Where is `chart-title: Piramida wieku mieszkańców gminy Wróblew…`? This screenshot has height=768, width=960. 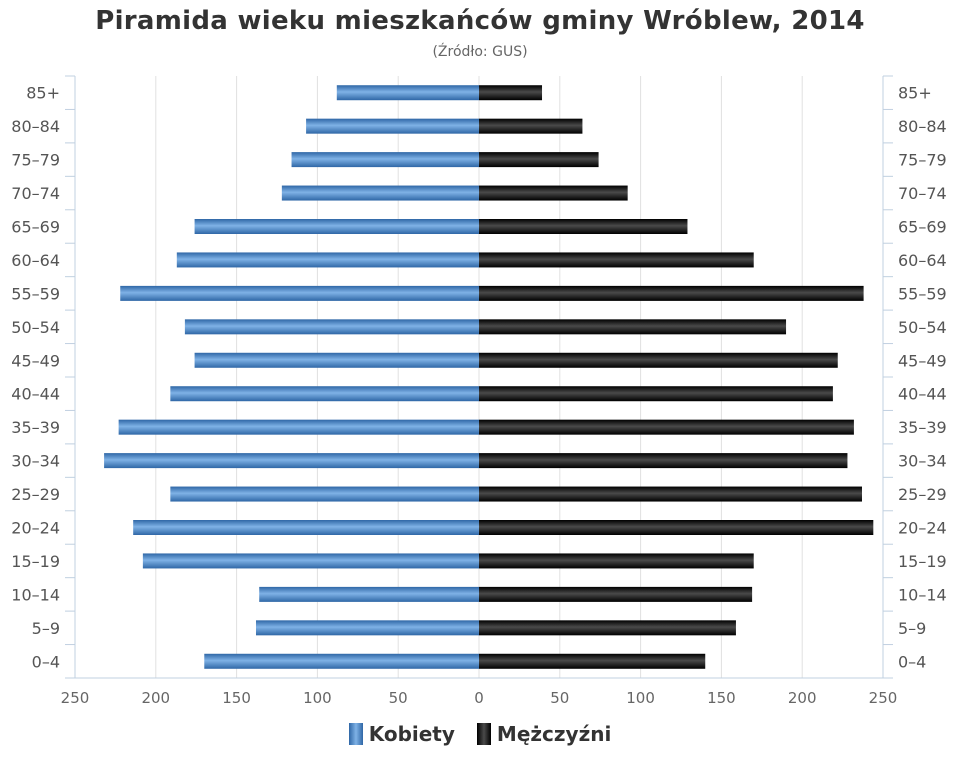
chart-title: Piramida wieku mieszkańców gminy Wróblew… is located at coordinates (480, 21).